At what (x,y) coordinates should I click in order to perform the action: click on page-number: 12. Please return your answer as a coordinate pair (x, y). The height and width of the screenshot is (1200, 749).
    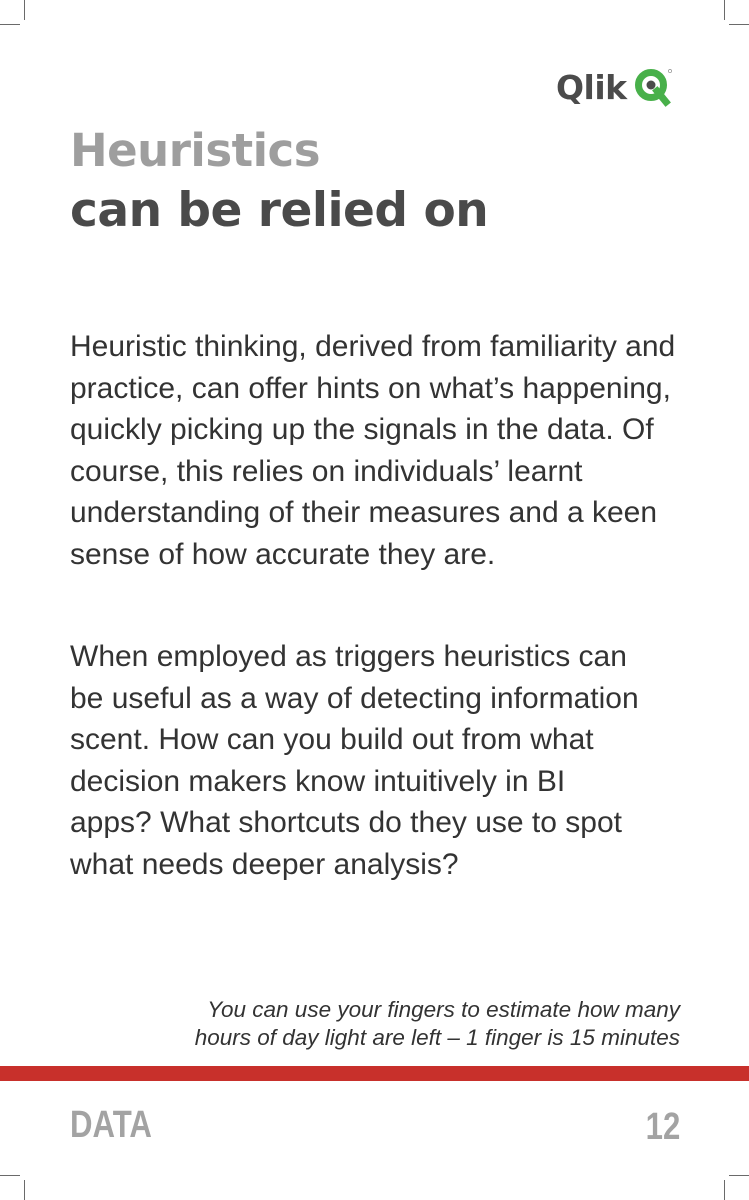
    Looking at the image, I should click on (662, 1127).